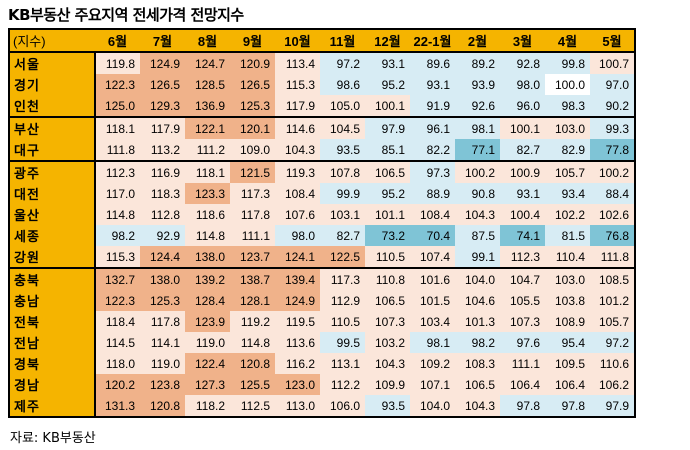  What do you see at coordinates (567, 257) in the screenshot?
I see `heatmap-cell: 110.4` at bounding box center [567, 257].